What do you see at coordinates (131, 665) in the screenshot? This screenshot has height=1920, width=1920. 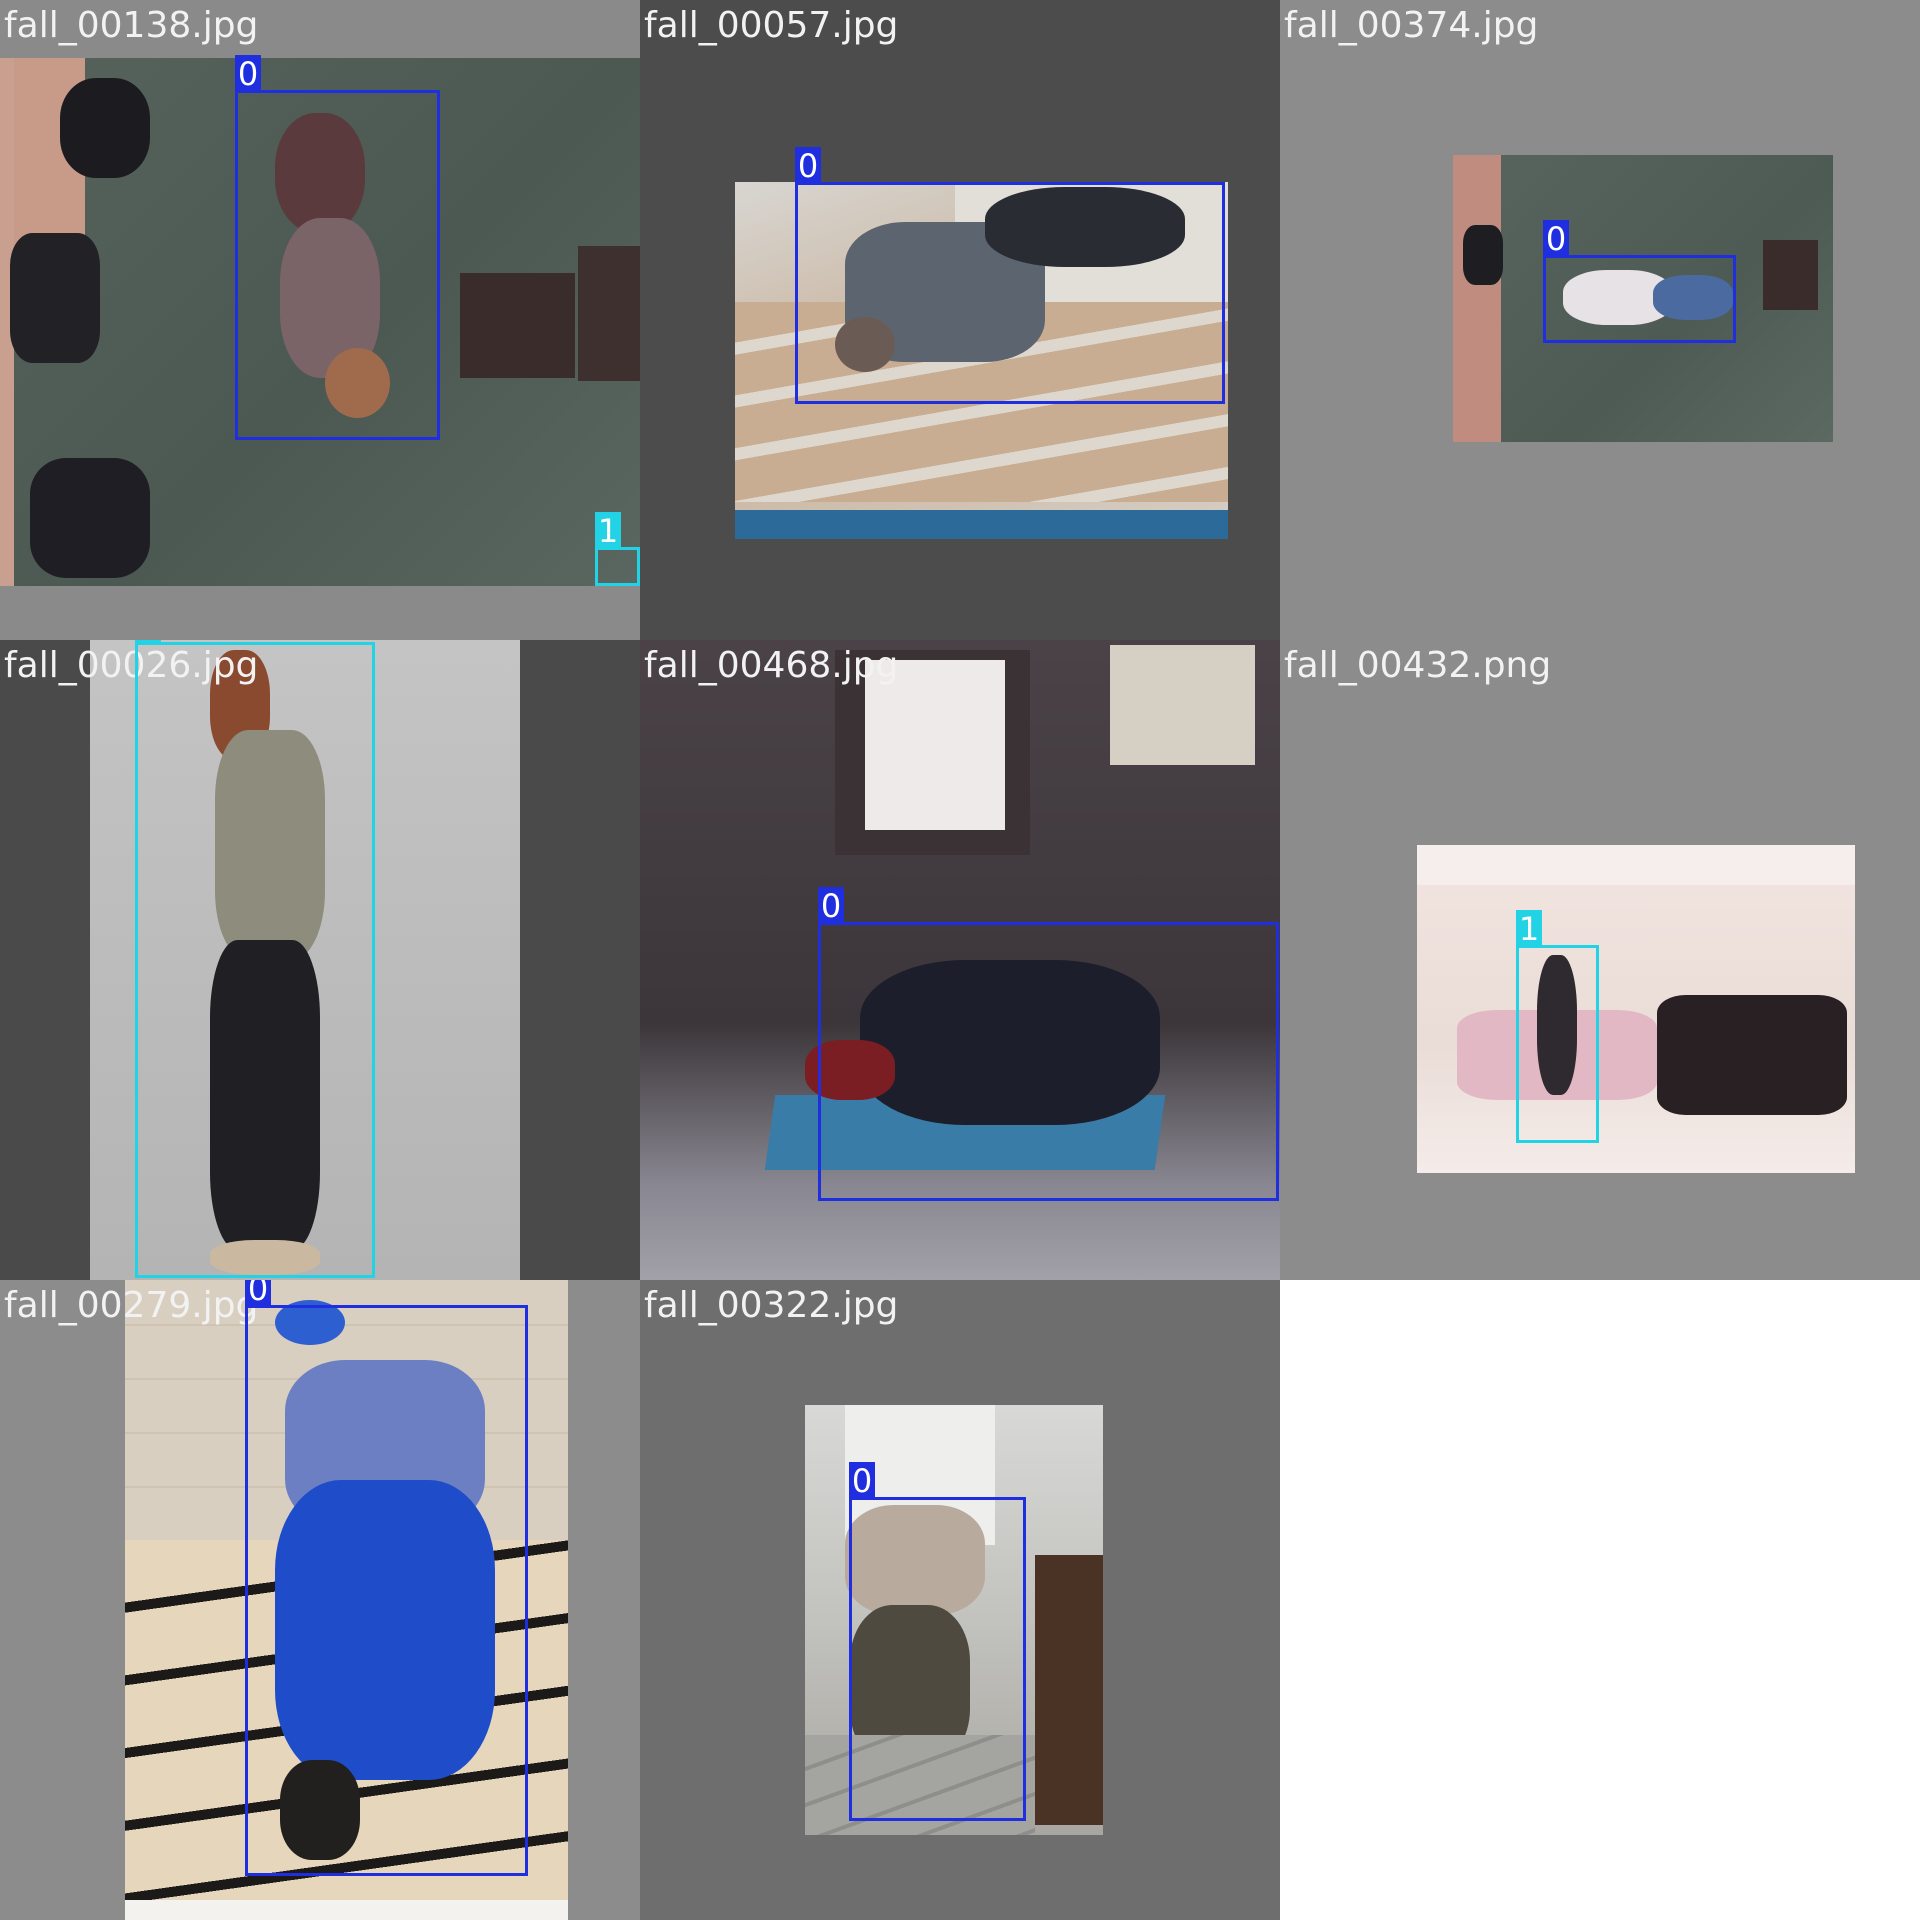 I see `image-filename: fall_00026.jpg` at bounding box center [131, 665].